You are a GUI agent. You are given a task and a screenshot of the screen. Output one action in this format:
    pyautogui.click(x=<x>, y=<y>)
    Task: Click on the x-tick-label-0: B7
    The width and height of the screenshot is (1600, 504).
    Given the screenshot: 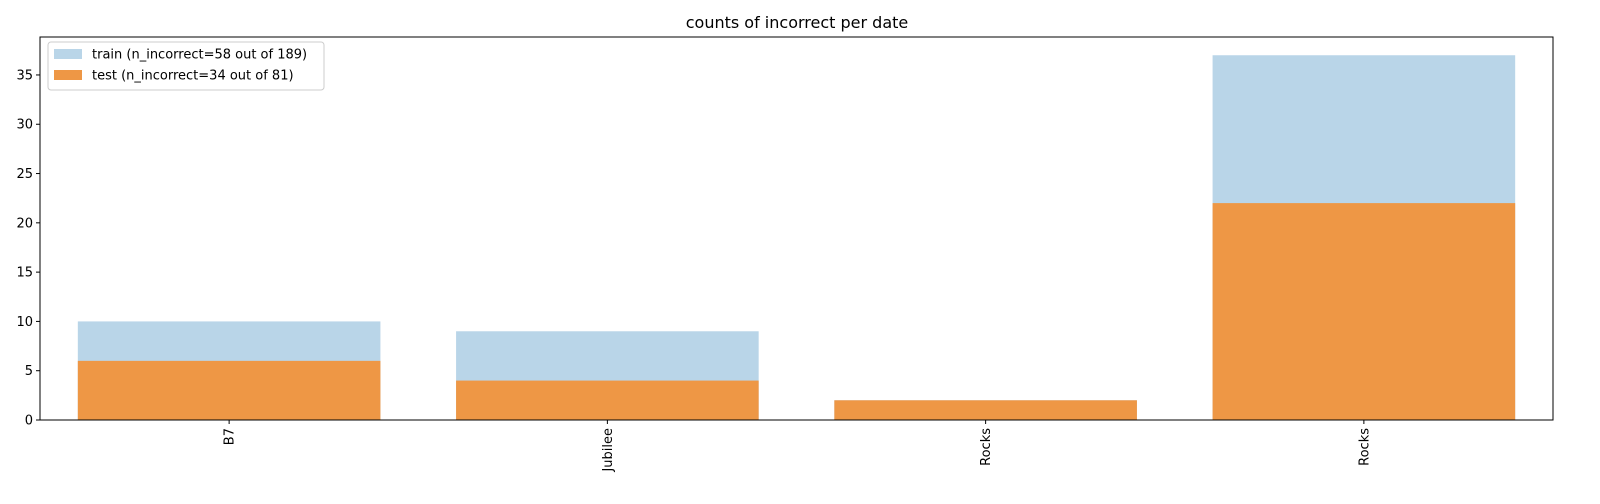 What is the action you would take?
    pyautogui.click(x=230, y=436)
    